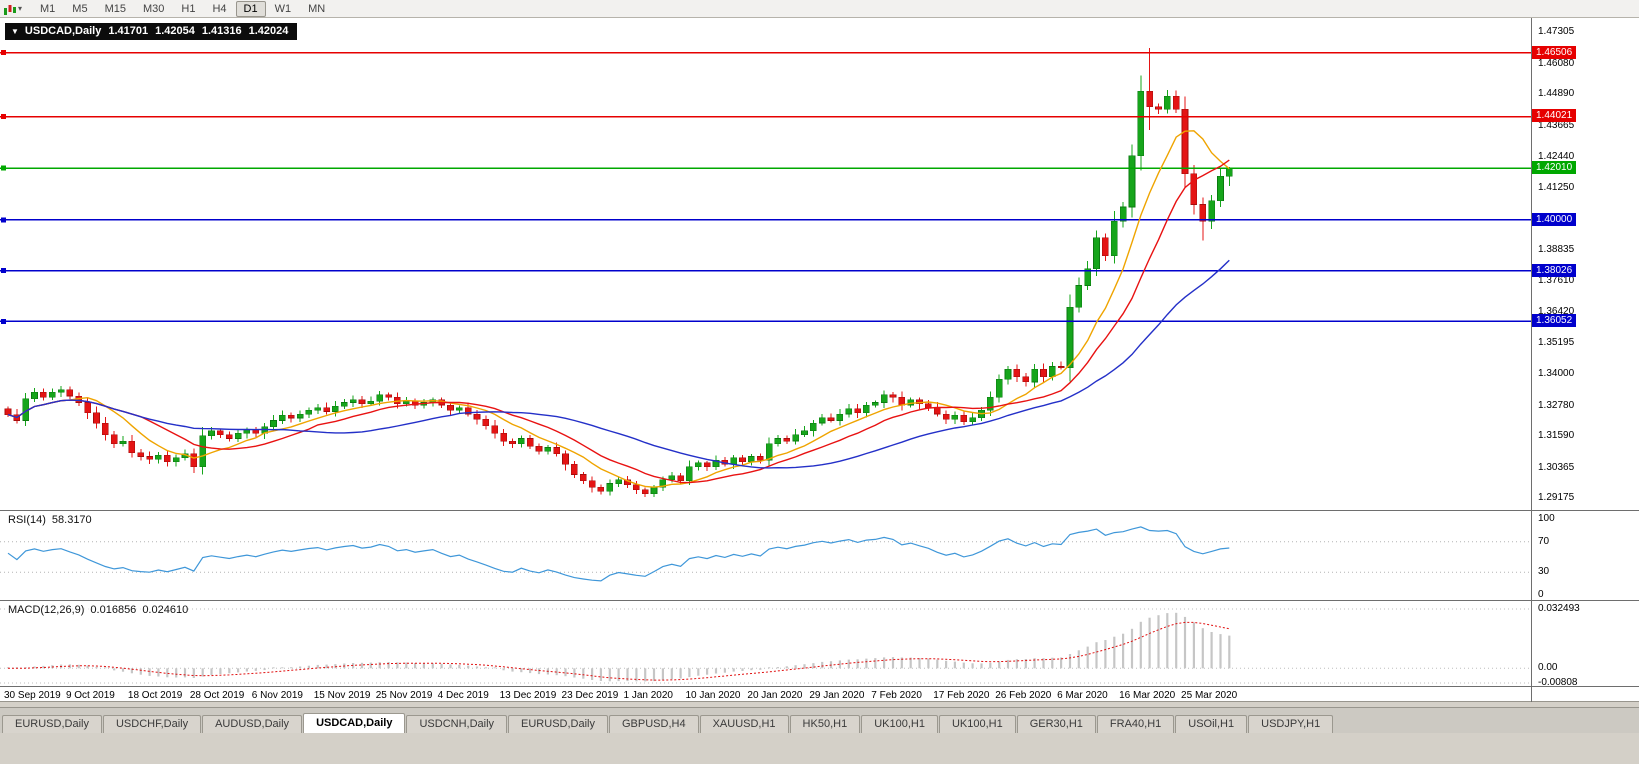 This screenshot has height=764, width=1639. I want to click on date-axis-label: 6 Mar 2020, so click(1082, 695).